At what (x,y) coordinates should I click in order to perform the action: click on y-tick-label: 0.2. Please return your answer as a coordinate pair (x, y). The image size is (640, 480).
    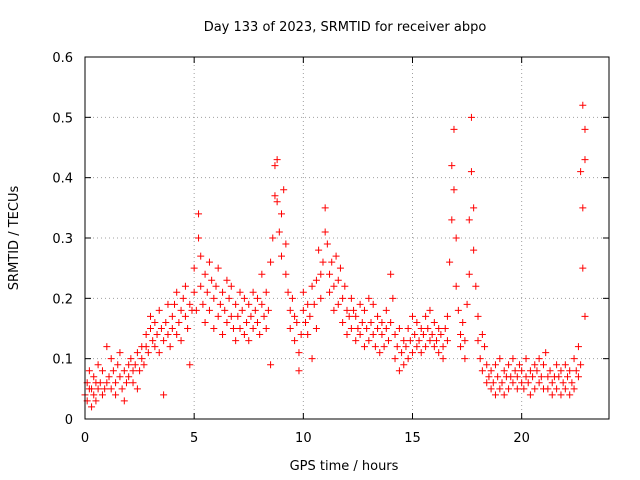
    Looking at the image, I should click on (62, 299).